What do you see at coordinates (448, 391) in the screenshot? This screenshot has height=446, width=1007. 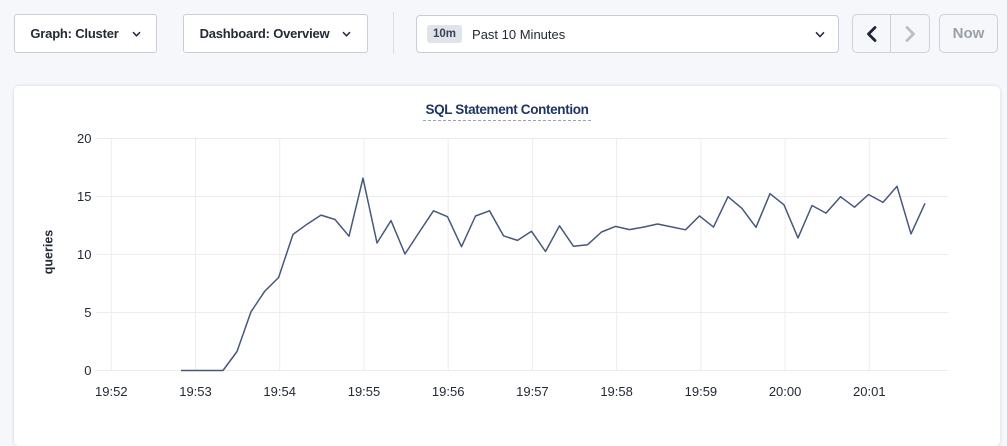 I see `svg-text: 19:56` at bounding box center [448, 391].